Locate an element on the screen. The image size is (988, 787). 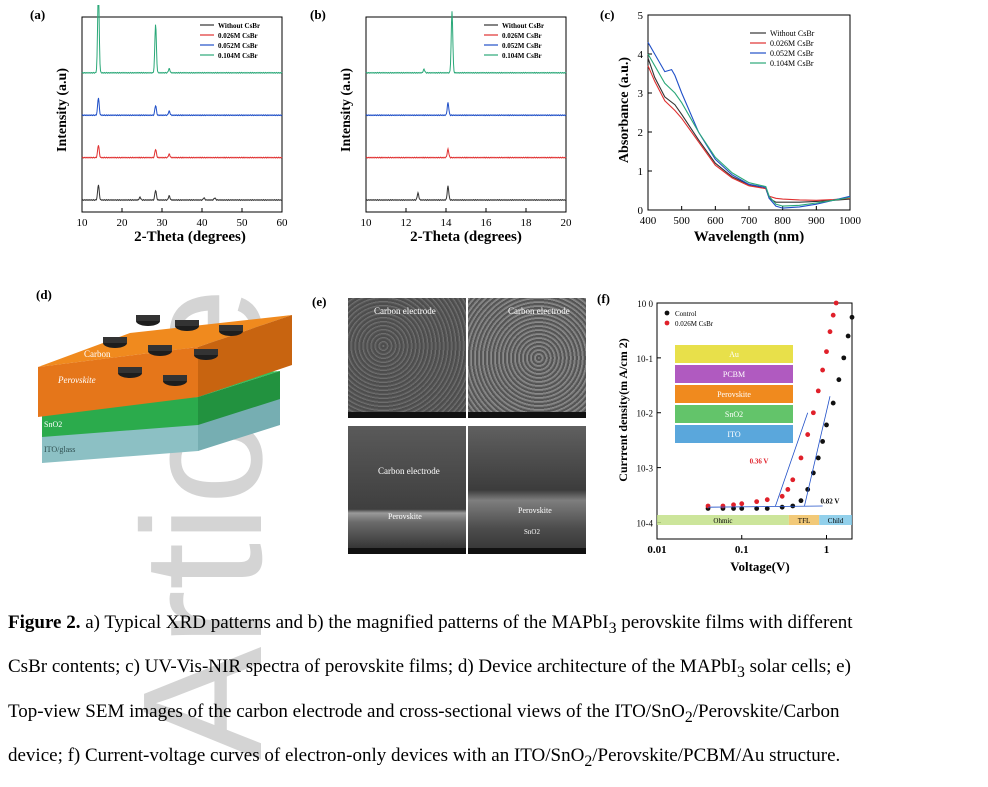
fit-line-ohmic is located at coordinates (765, 506).